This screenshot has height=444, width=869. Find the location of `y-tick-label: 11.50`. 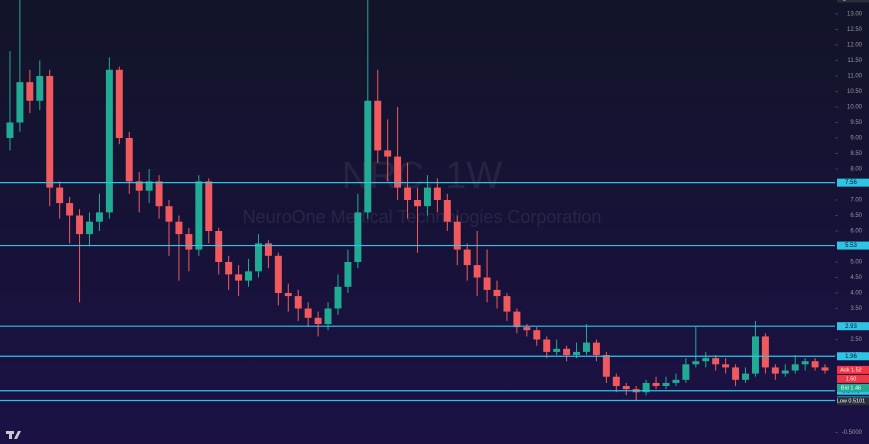

y-tick-label: 11.50 is located at coordinates (854, 61).